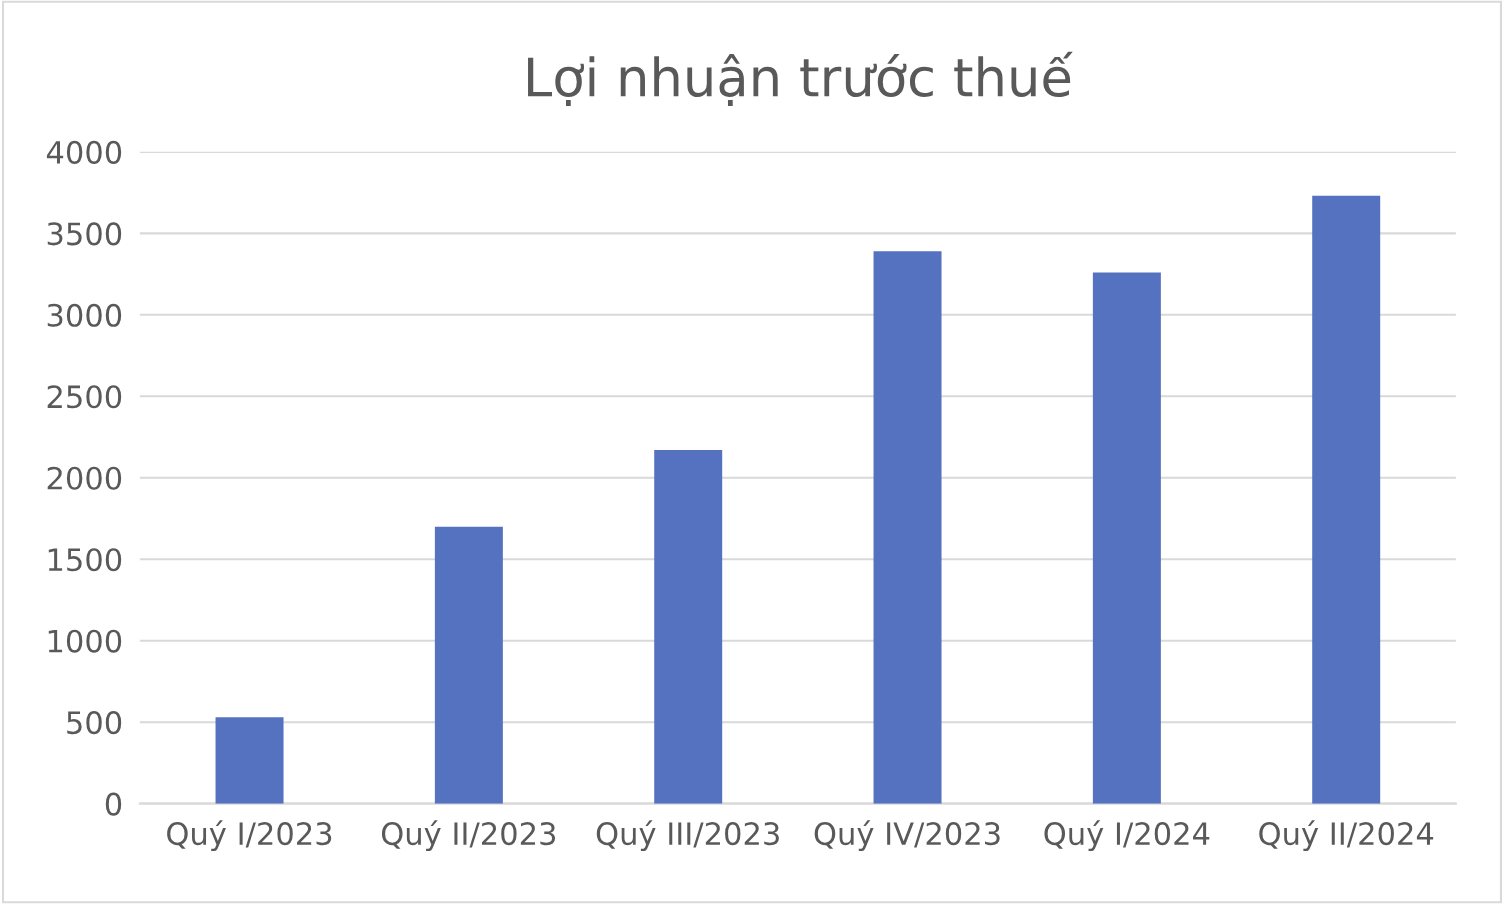  What do you see at coordinates (84, 478) in the screenshot?
I see `y-tick-label: 2000` at bounding box center [84, 478].